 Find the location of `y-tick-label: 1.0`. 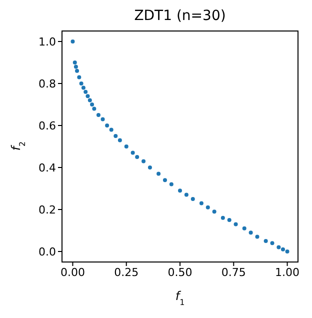

y-tick-label: 1.0 is located at coordinates (47, 41).